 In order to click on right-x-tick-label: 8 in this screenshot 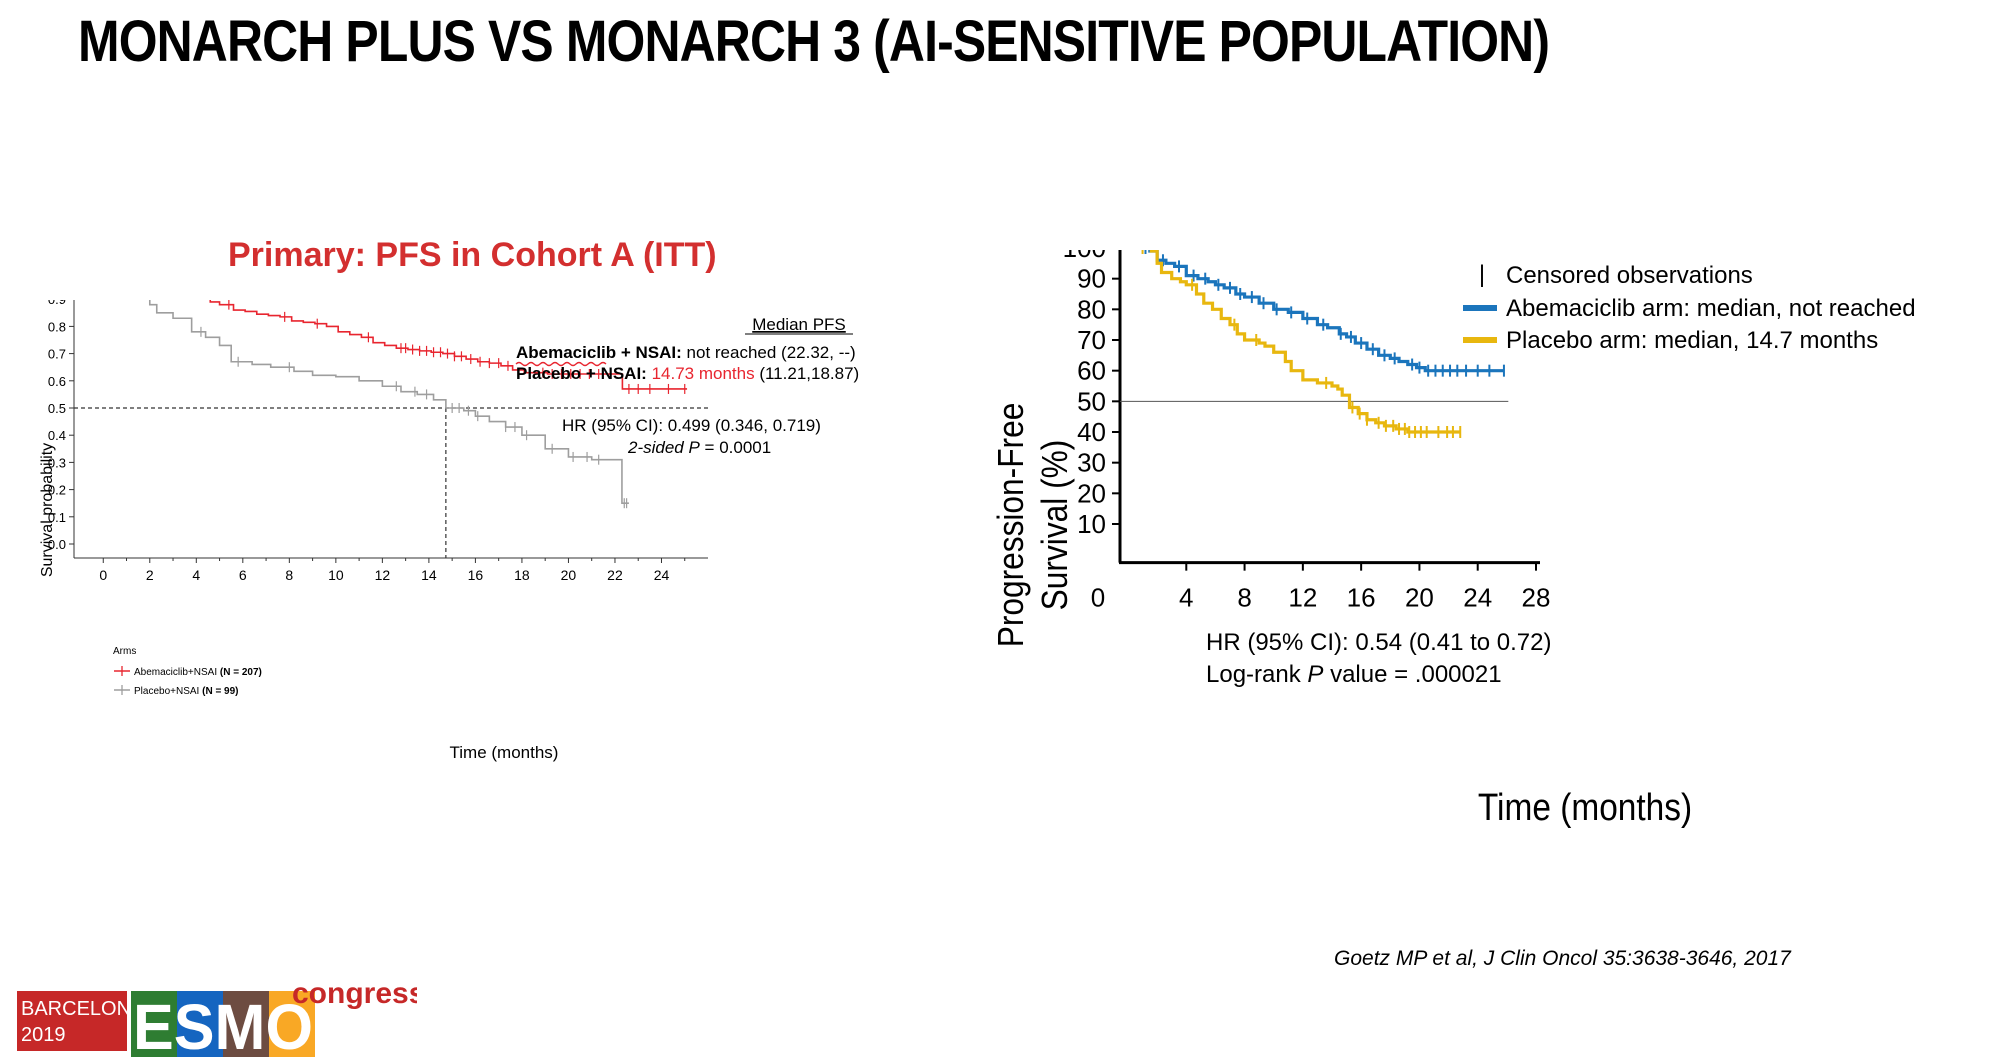, I will do `click(1244, 598)`.